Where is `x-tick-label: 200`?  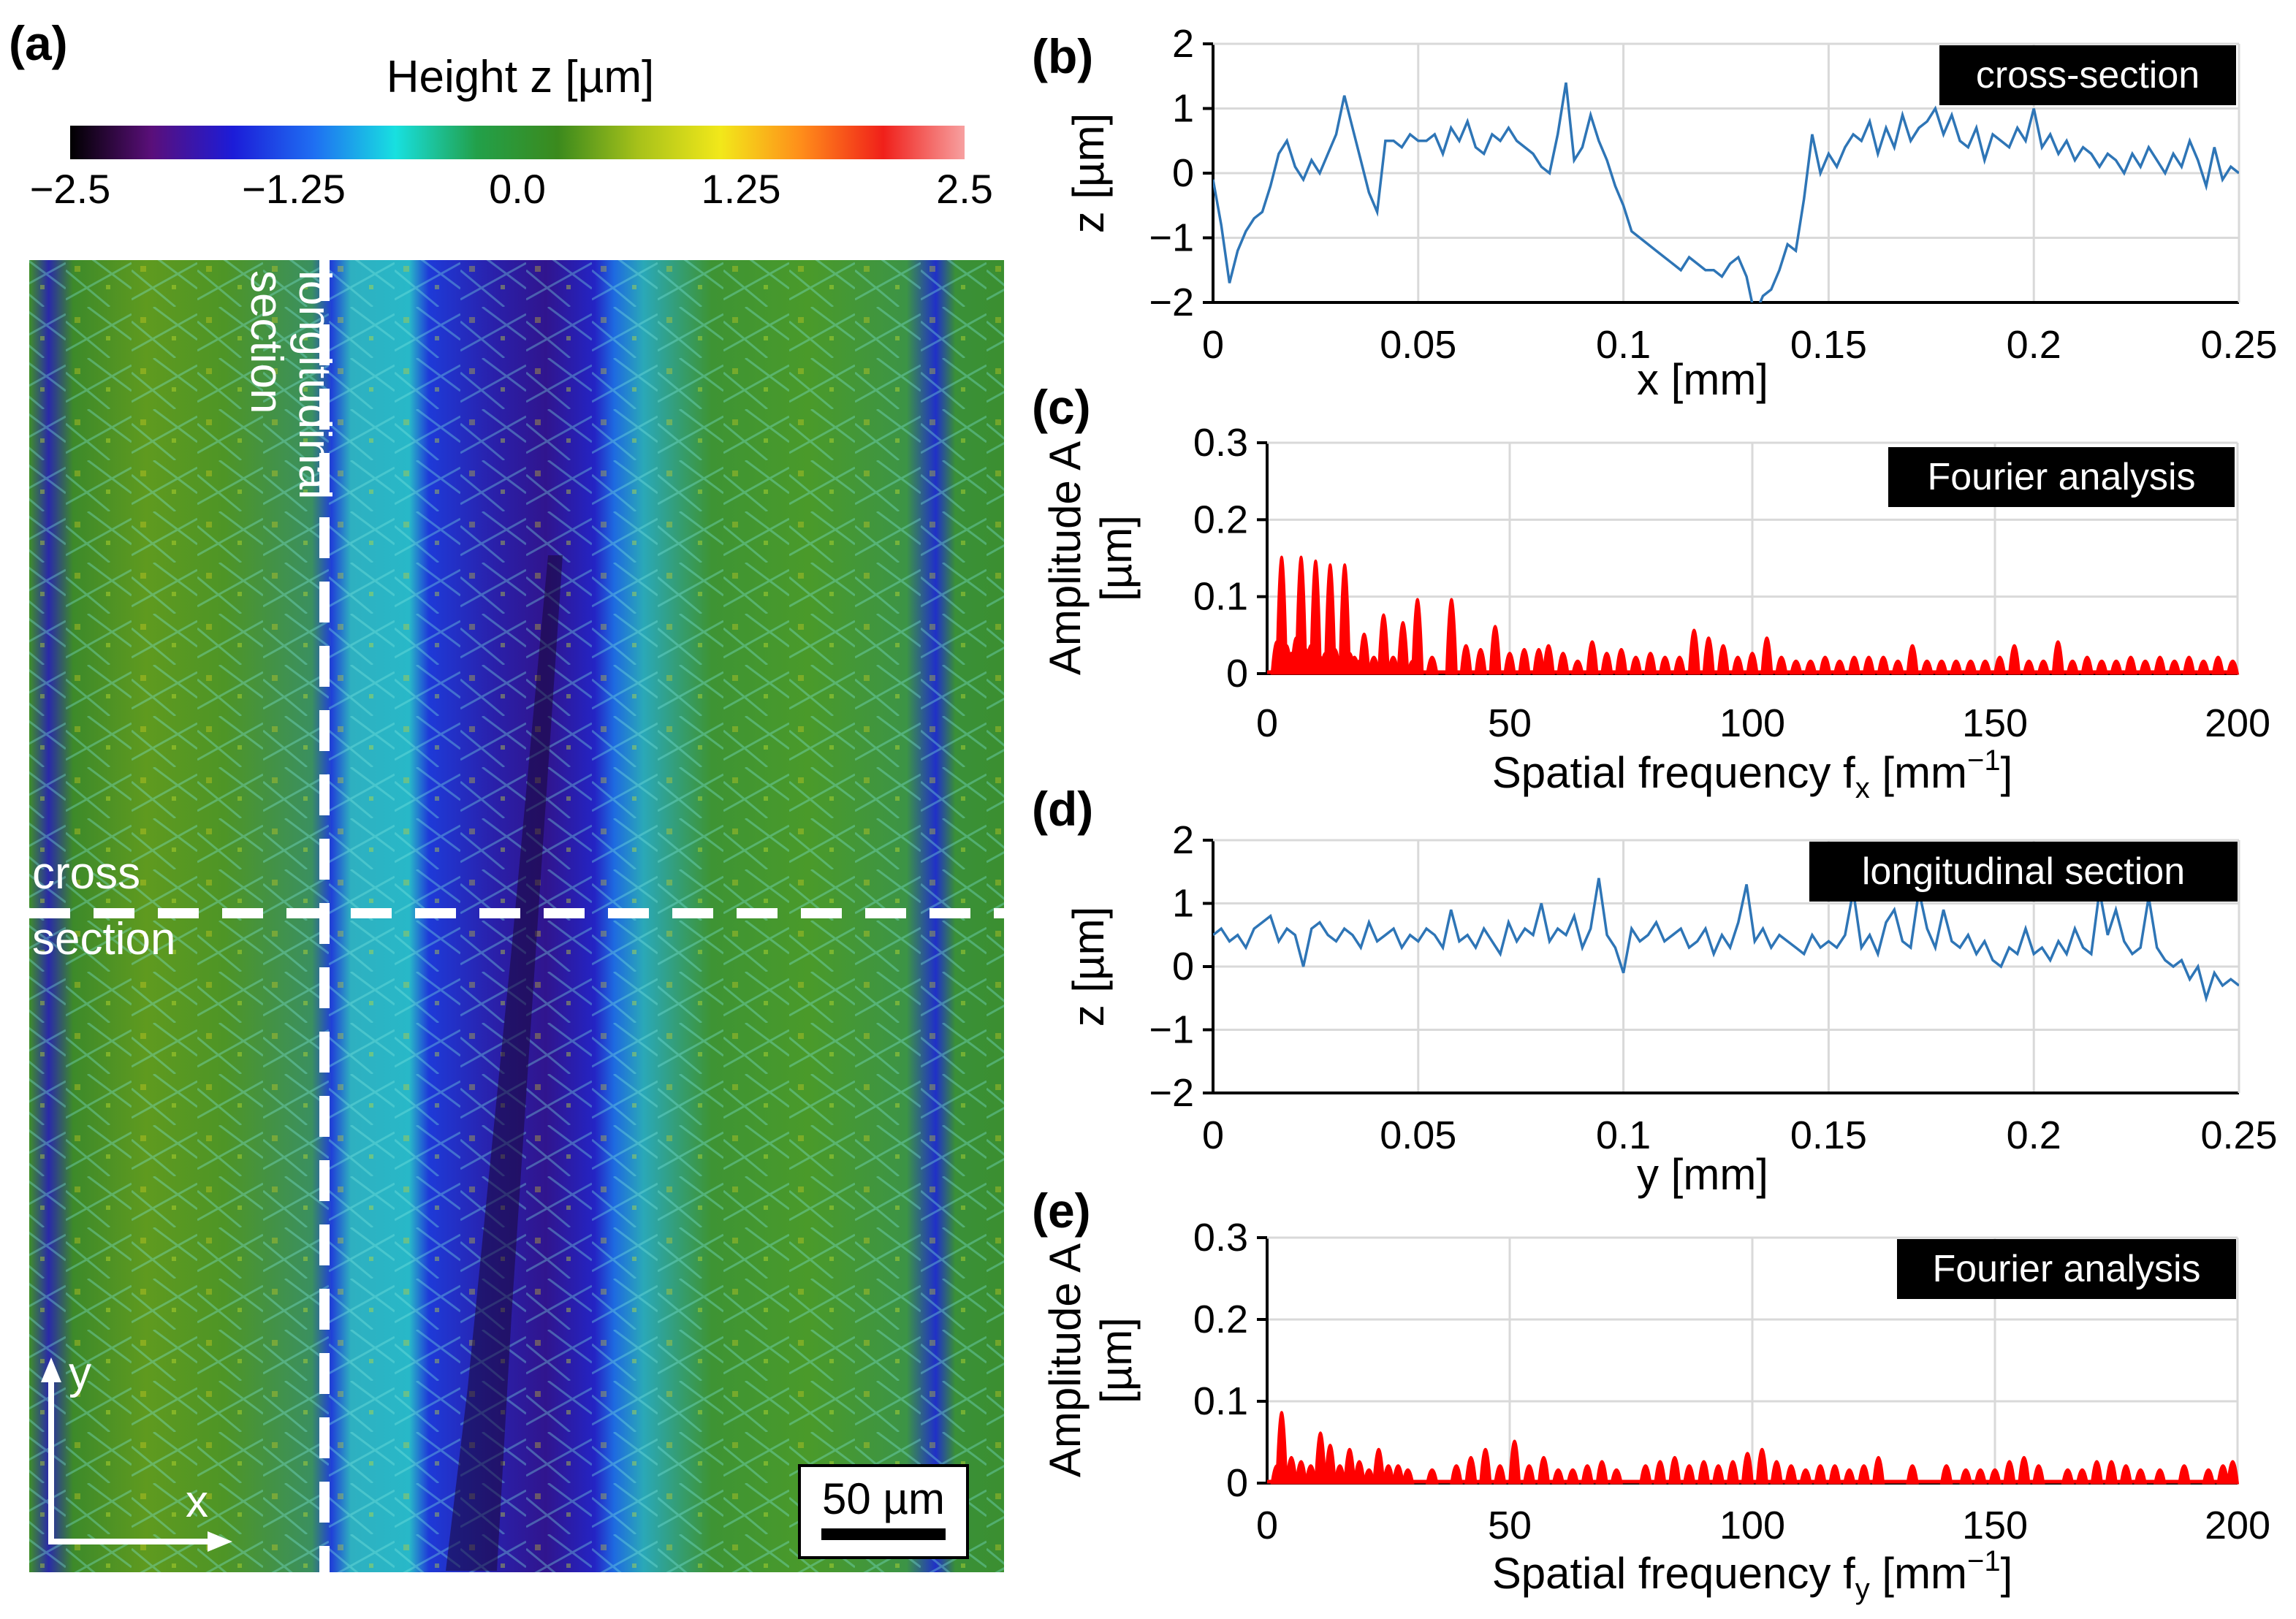 x-tick-label: 200 is located at coordinates (2237, 723).